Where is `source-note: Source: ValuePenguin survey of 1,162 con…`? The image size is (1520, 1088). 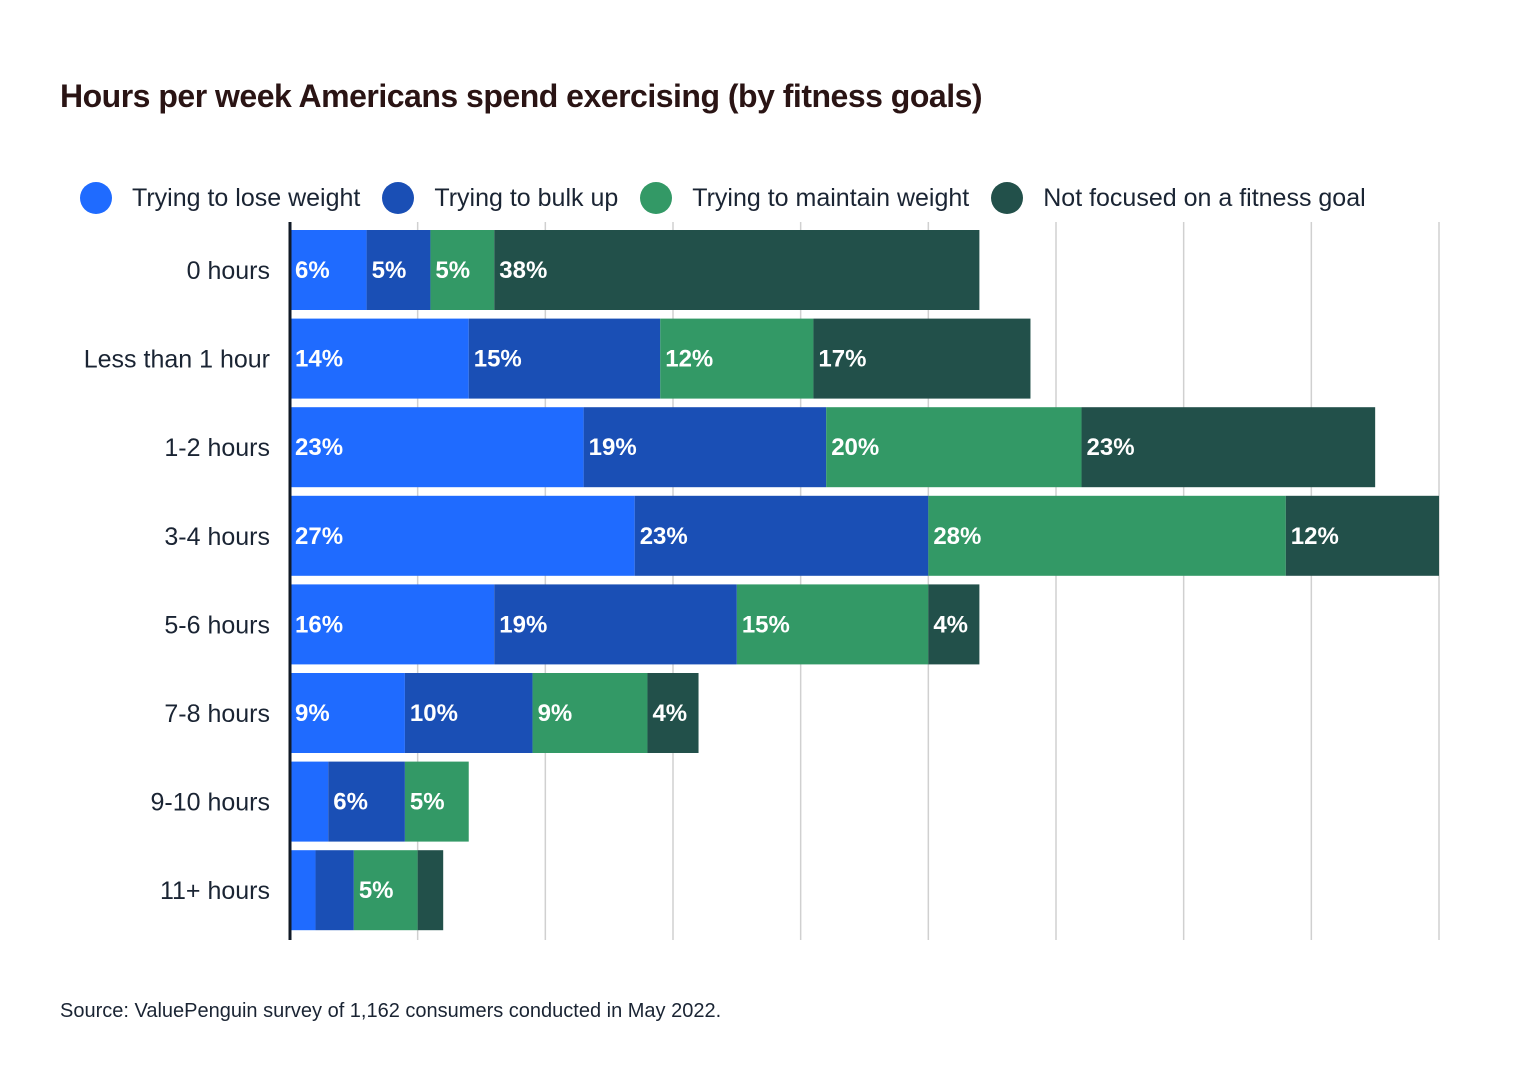 source-note: Source: ValuePenguin survey of 1,162 con… is located at coordinates (391, 1011).